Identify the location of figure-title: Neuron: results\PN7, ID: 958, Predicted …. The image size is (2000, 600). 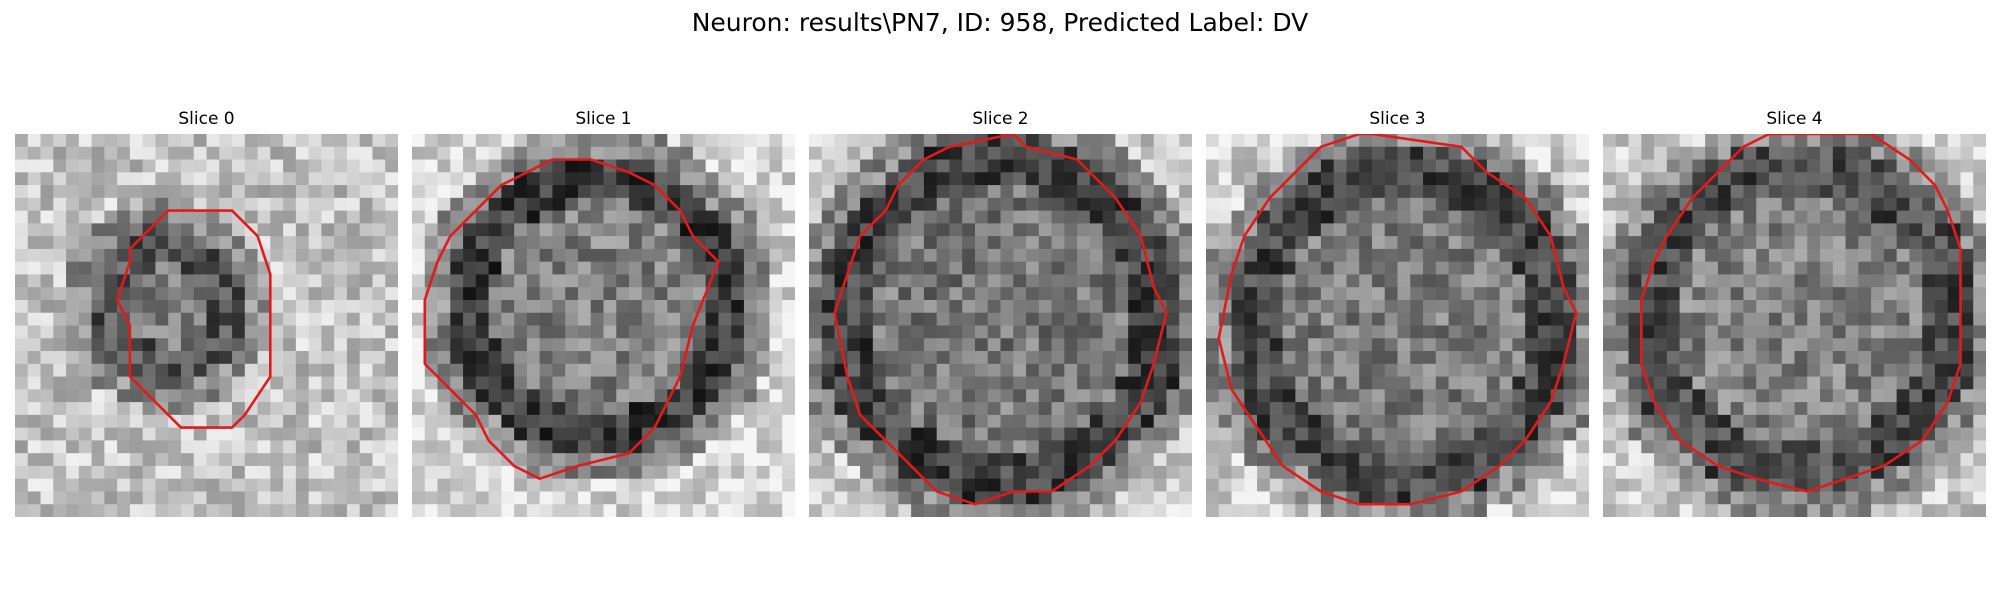
(1000, 22).